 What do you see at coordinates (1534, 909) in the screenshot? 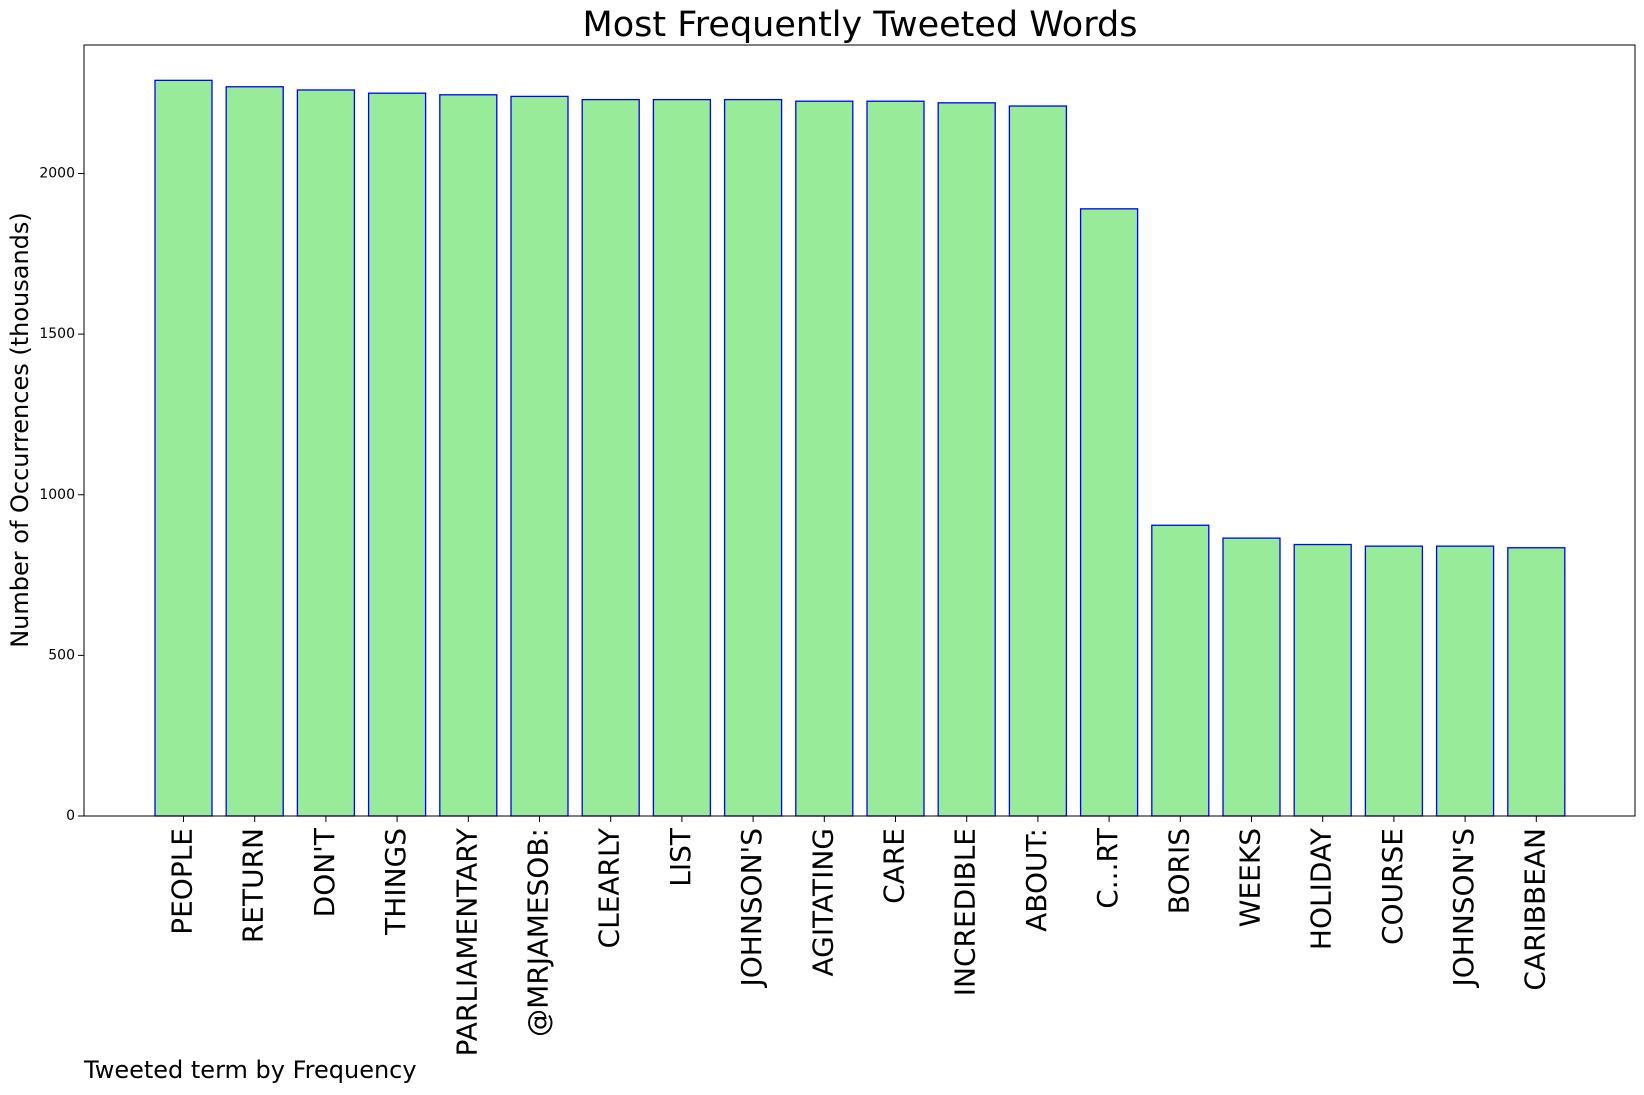
I see `x-tick-label: CARIBBEAN` at bounding box center [1534, 909].